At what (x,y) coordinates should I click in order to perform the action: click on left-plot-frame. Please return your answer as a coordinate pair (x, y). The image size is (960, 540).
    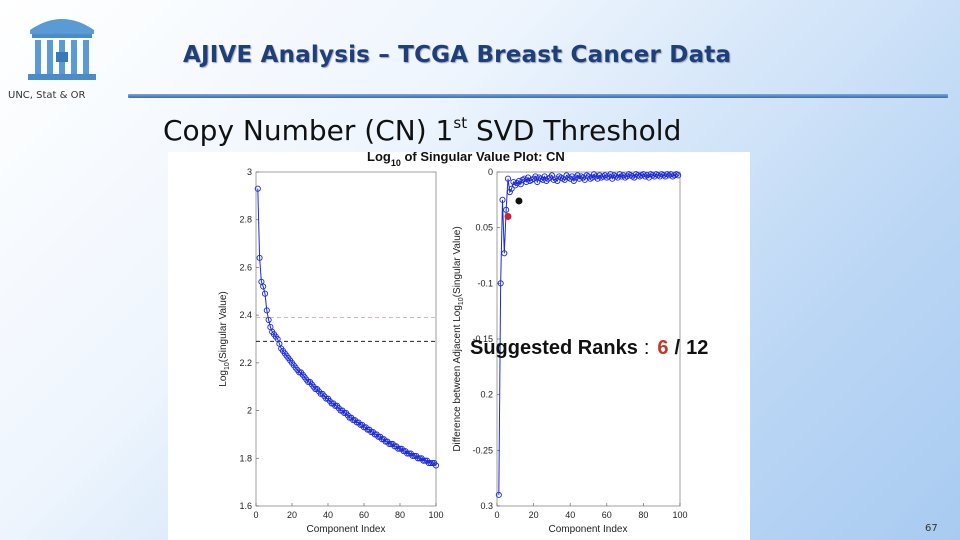
    Looking at the image, I should click on (346, 339).